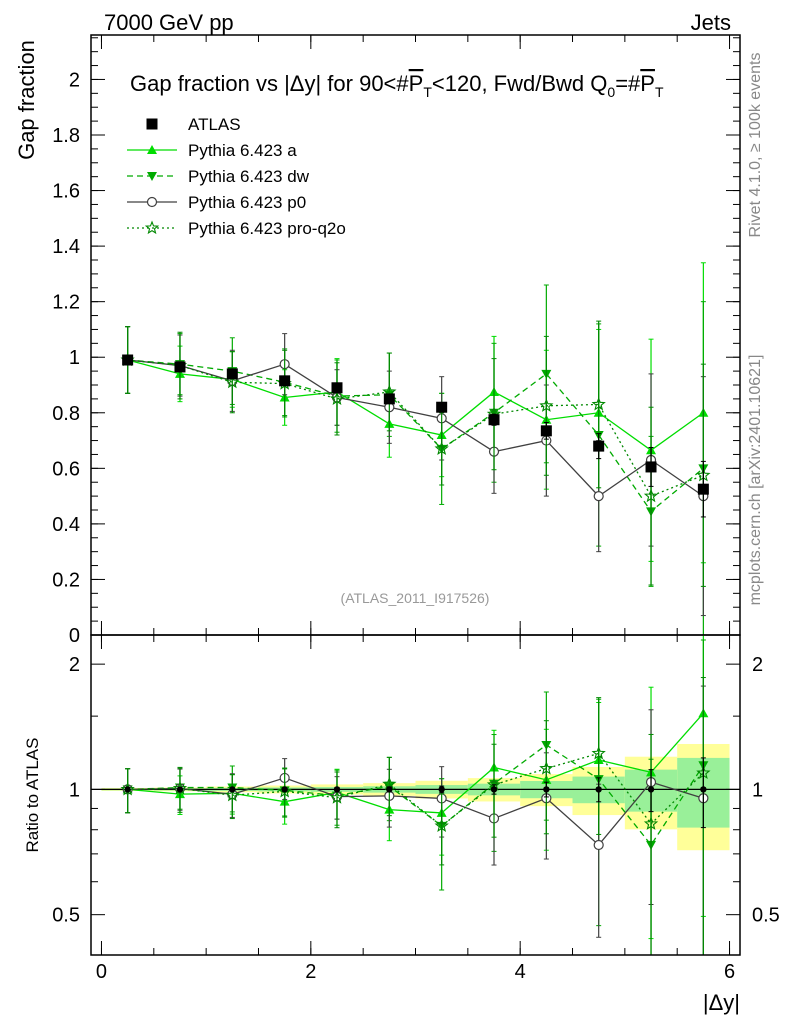 Image resolution: width=786 pixels, height=1024 pixels. I want to click on x-tick-label: 2, so click(310, 972).